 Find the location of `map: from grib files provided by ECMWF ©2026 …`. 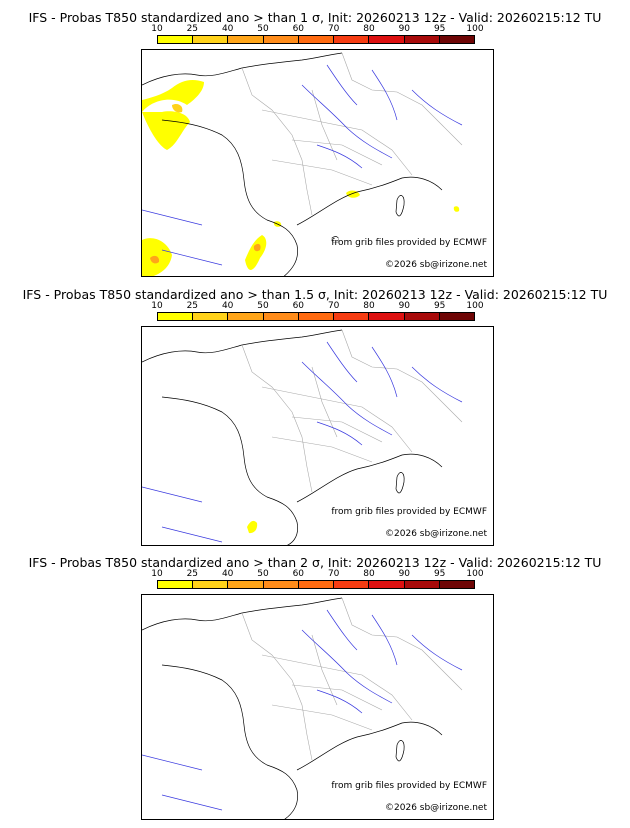

map: from grib files provided by ECMWF ©2026 … is located at coordinates (317, 436).